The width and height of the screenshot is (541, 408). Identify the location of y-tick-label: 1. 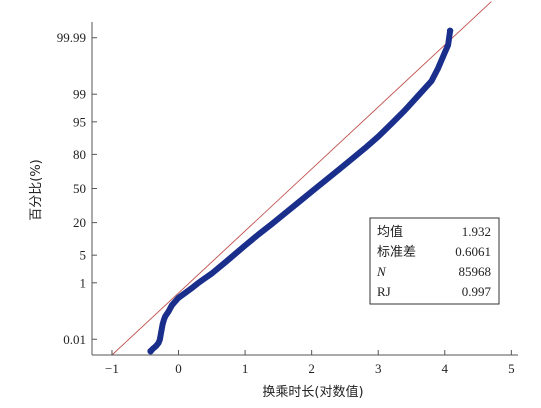
(83, 282).